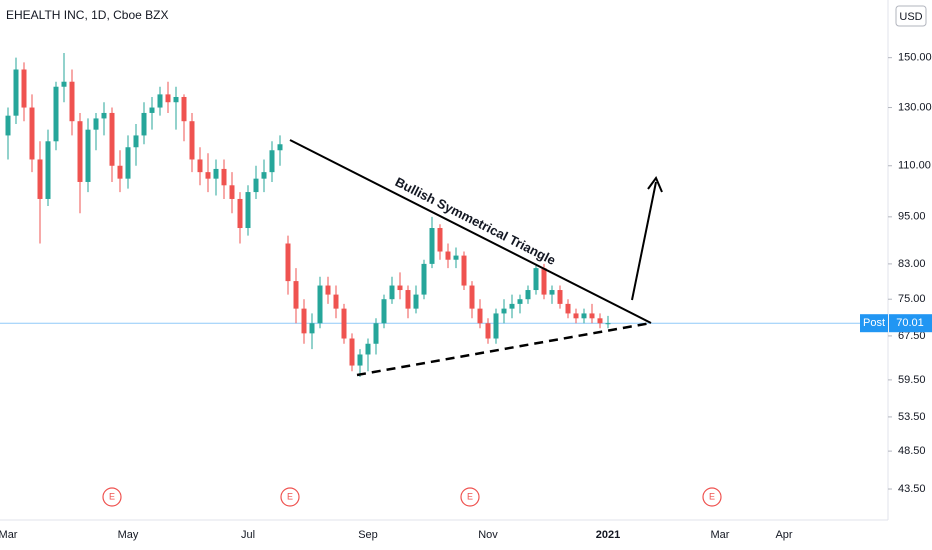 The image size is (932, 550). Describe the element at coordinates (87, 15) in the screenshot. I see `chart-title: EHEALTH INC, 1D, Cboe BZX` at that location.